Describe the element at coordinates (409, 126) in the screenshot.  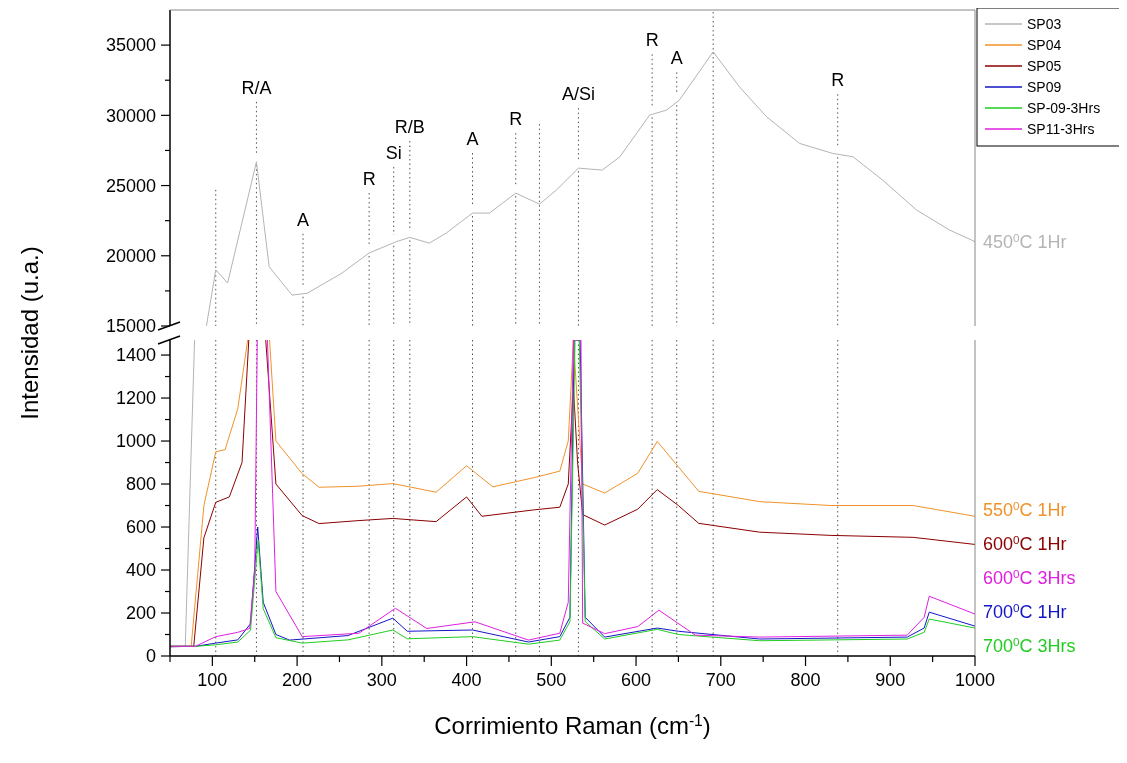
I see `ref-line-label: R/B` at that location.